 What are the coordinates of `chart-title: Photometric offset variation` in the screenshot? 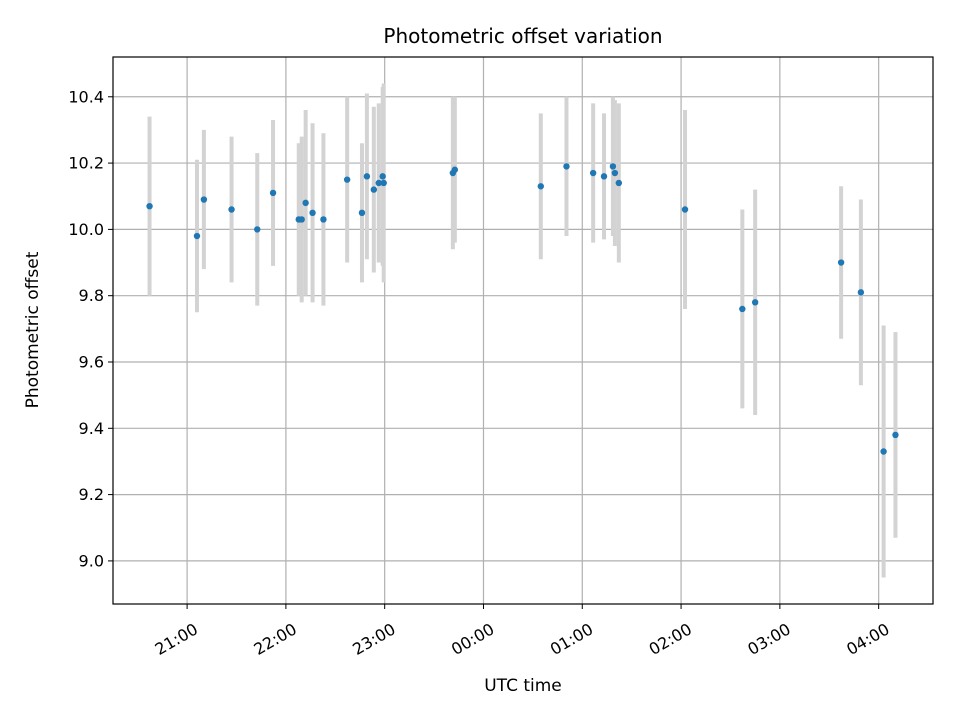 It's located at (522, 36).